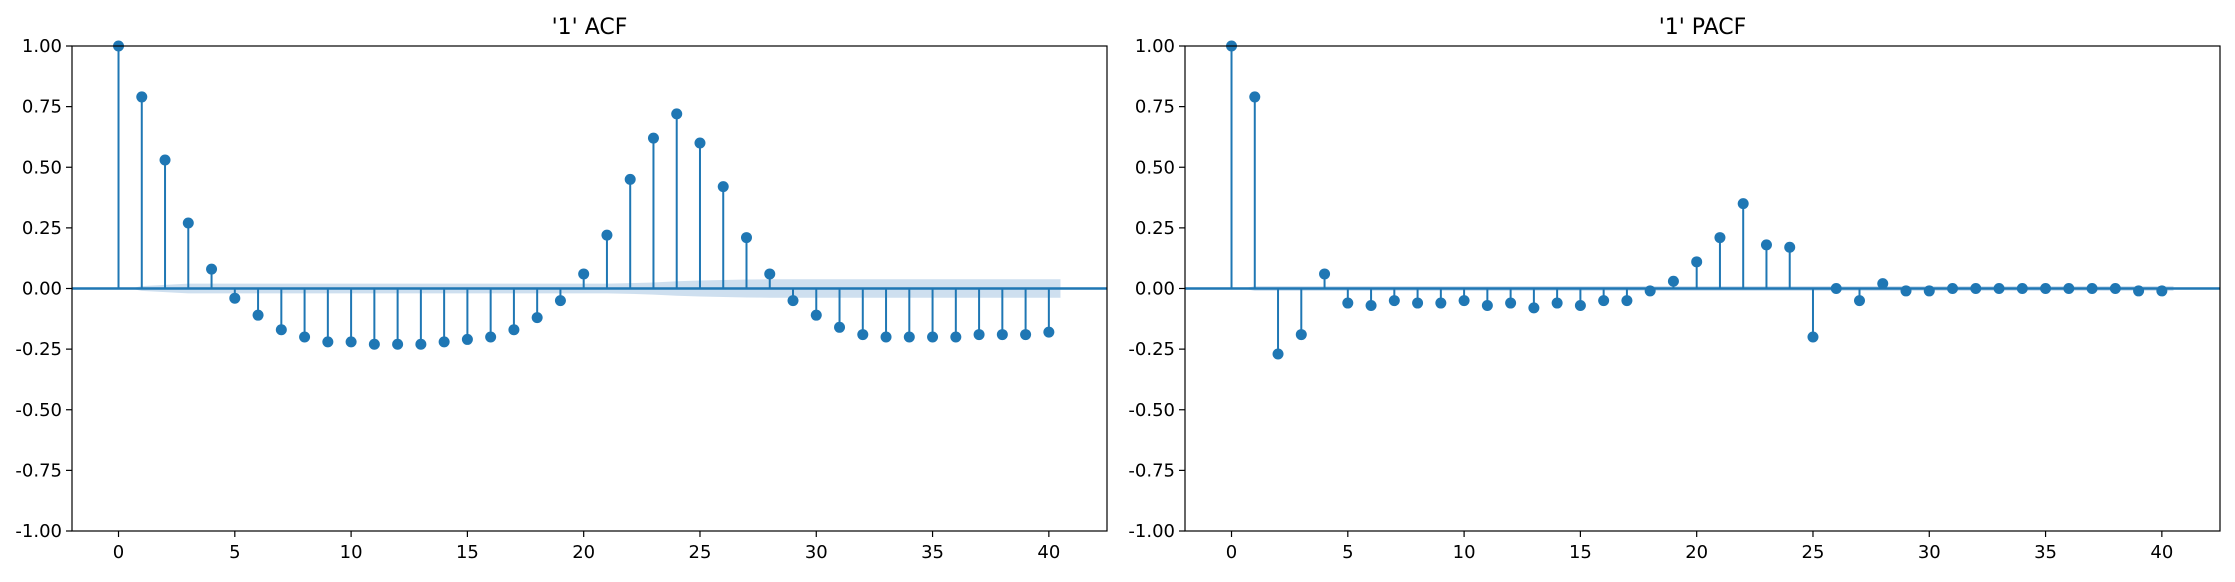  I want to click on acf-y-tick-label: 0.75, so click(42, 107).